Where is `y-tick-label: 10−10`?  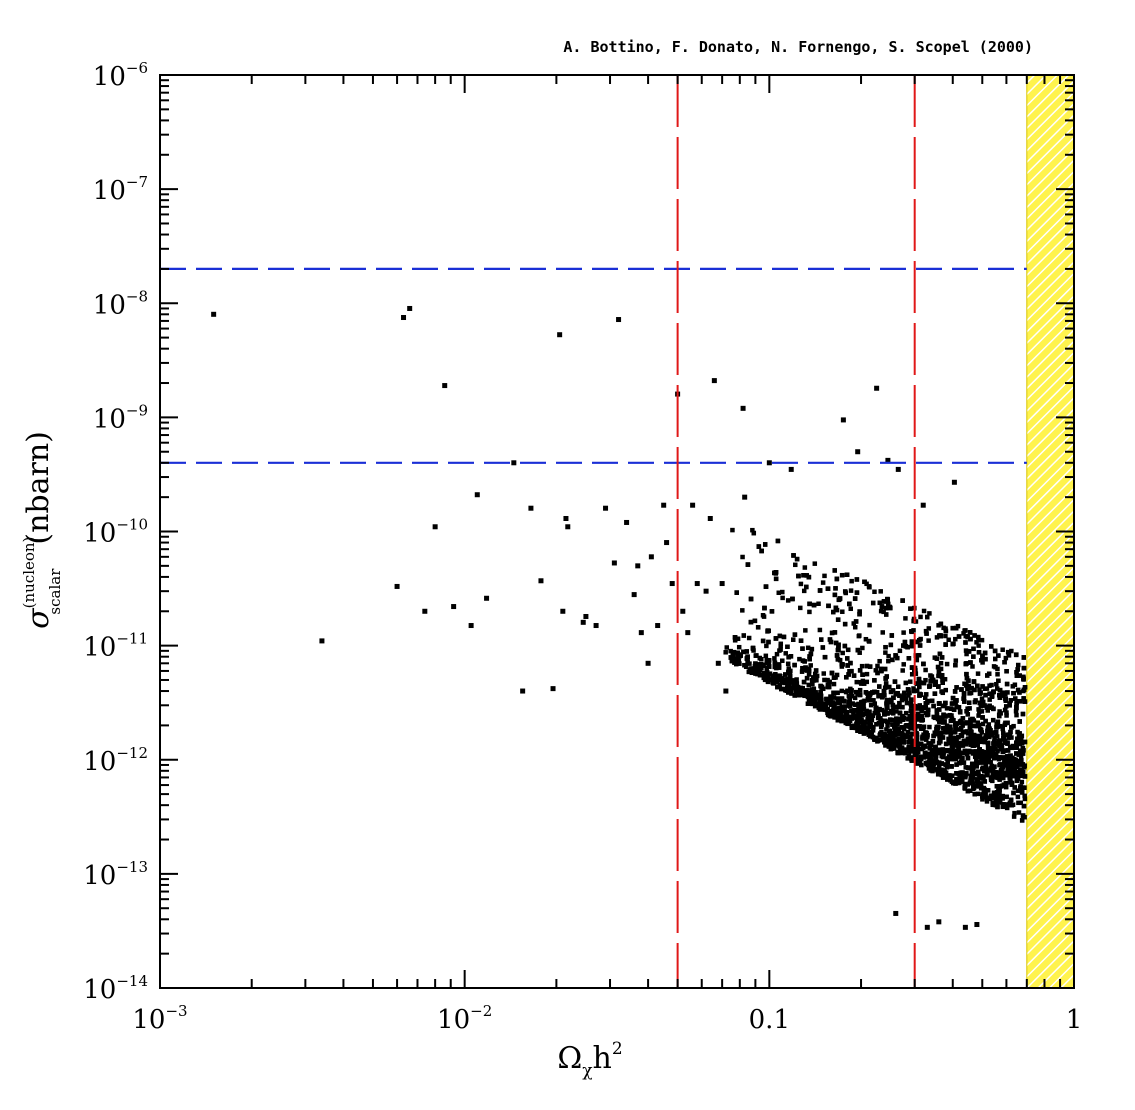 y-tick-label: 10−10 is located at coordinates (115, 532).